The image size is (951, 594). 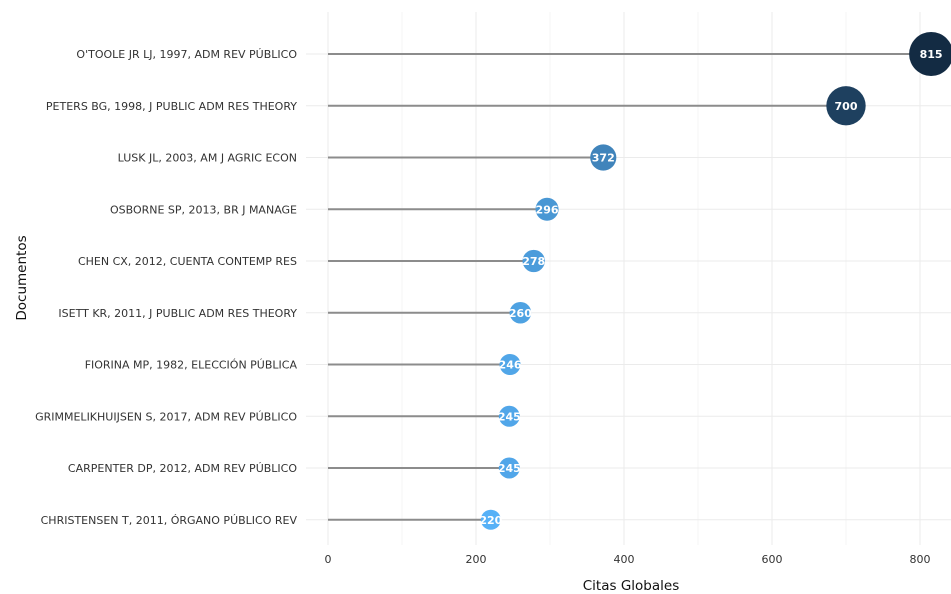 I want to click on x-tick-label: 800, so click(x=920, y=559).